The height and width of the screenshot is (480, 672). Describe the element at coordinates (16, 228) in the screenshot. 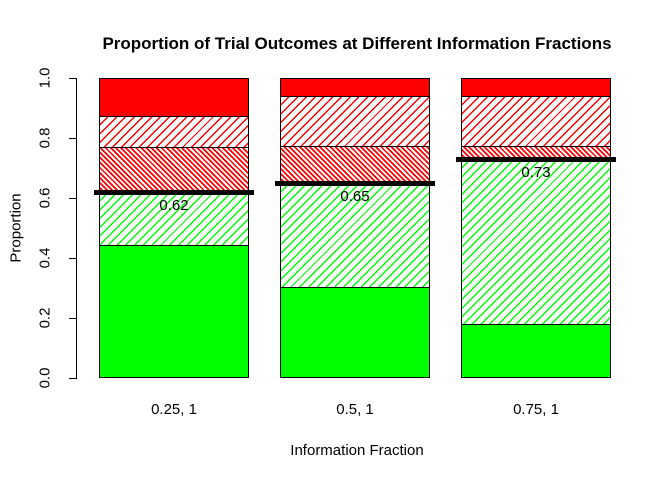

I see `y-axis-label: Proportion` at that location.